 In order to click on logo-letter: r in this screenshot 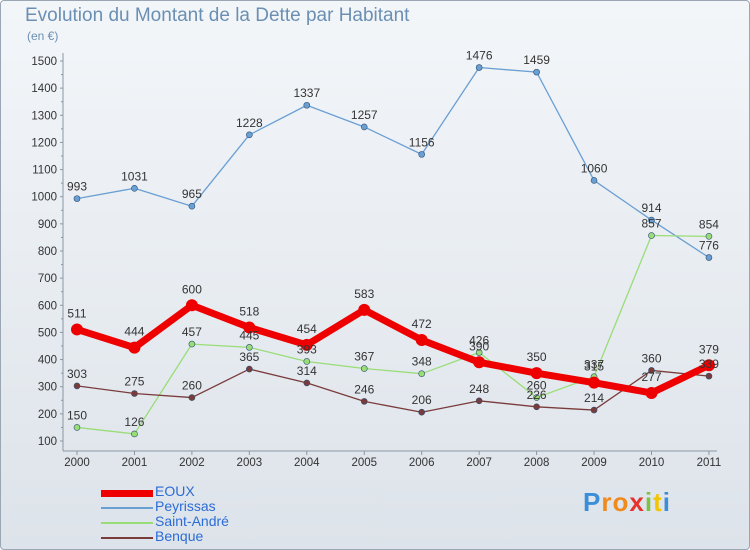, I will do `click(607, 502)`.